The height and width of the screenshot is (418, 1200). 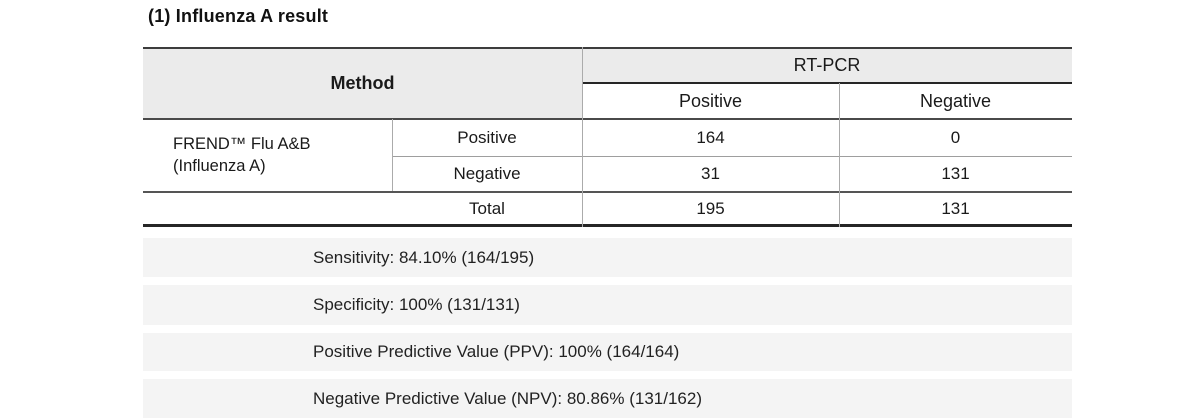 I want to click on specificity-stat-text: Specificity: 100% (131/131), so click(x=416, y=304).